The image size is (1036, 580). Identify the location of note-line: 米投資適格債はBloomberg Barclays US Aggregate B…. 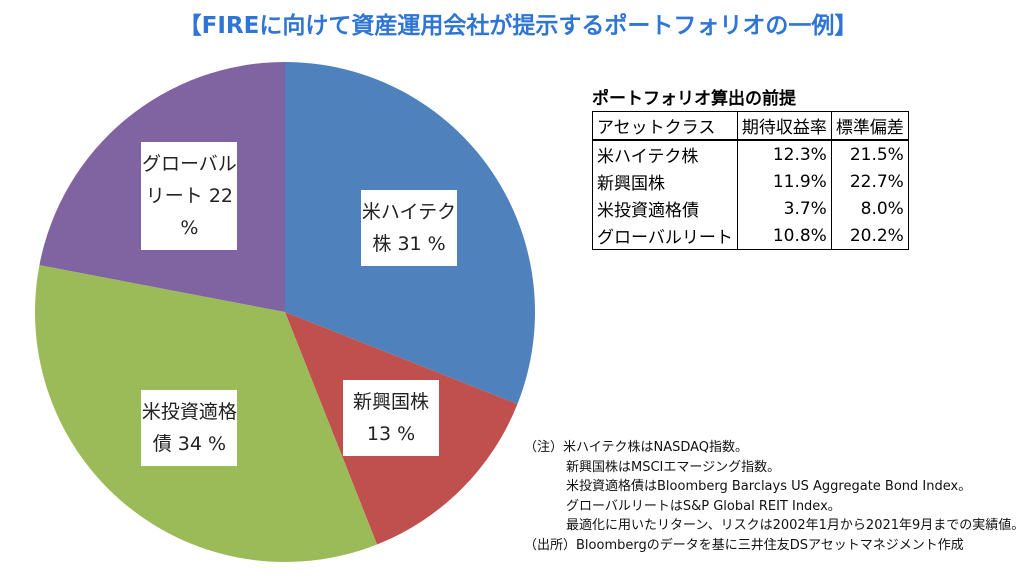
(769, 486).